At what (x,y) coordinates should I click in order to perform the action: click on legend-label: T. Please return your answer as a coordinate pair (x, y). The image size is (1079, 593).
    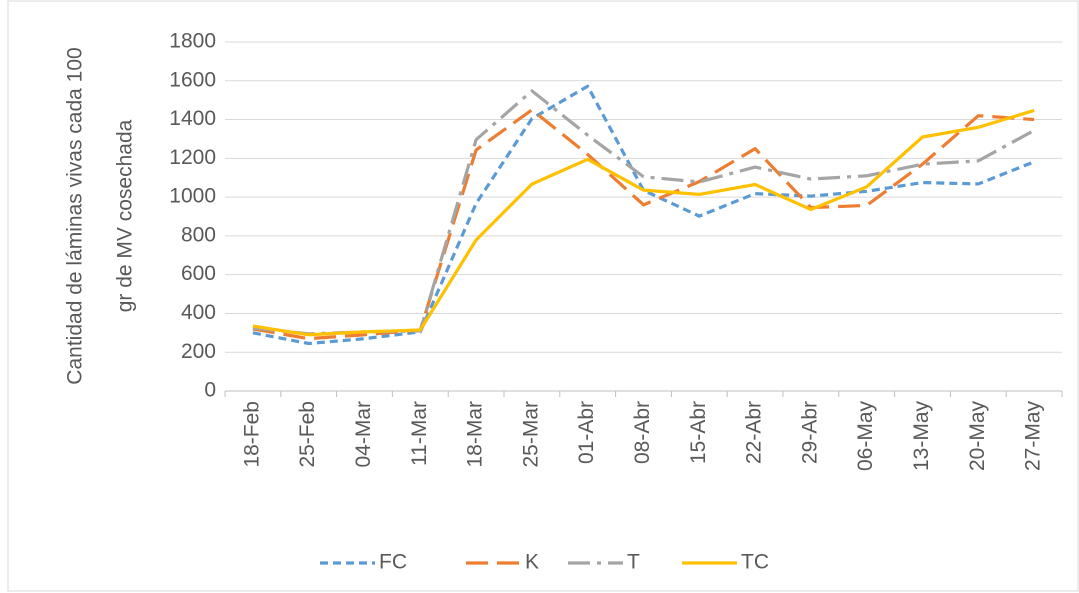
    Looking at the image, I should click on (633, 562).